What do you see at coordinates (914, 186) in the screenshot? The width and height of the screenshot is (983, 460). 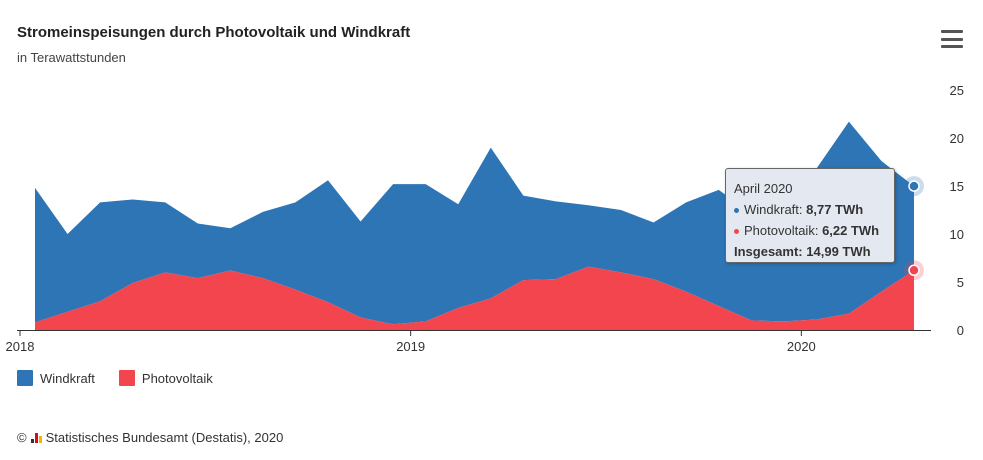 I see `marker-windkraft` at bounding box center [914, 186].